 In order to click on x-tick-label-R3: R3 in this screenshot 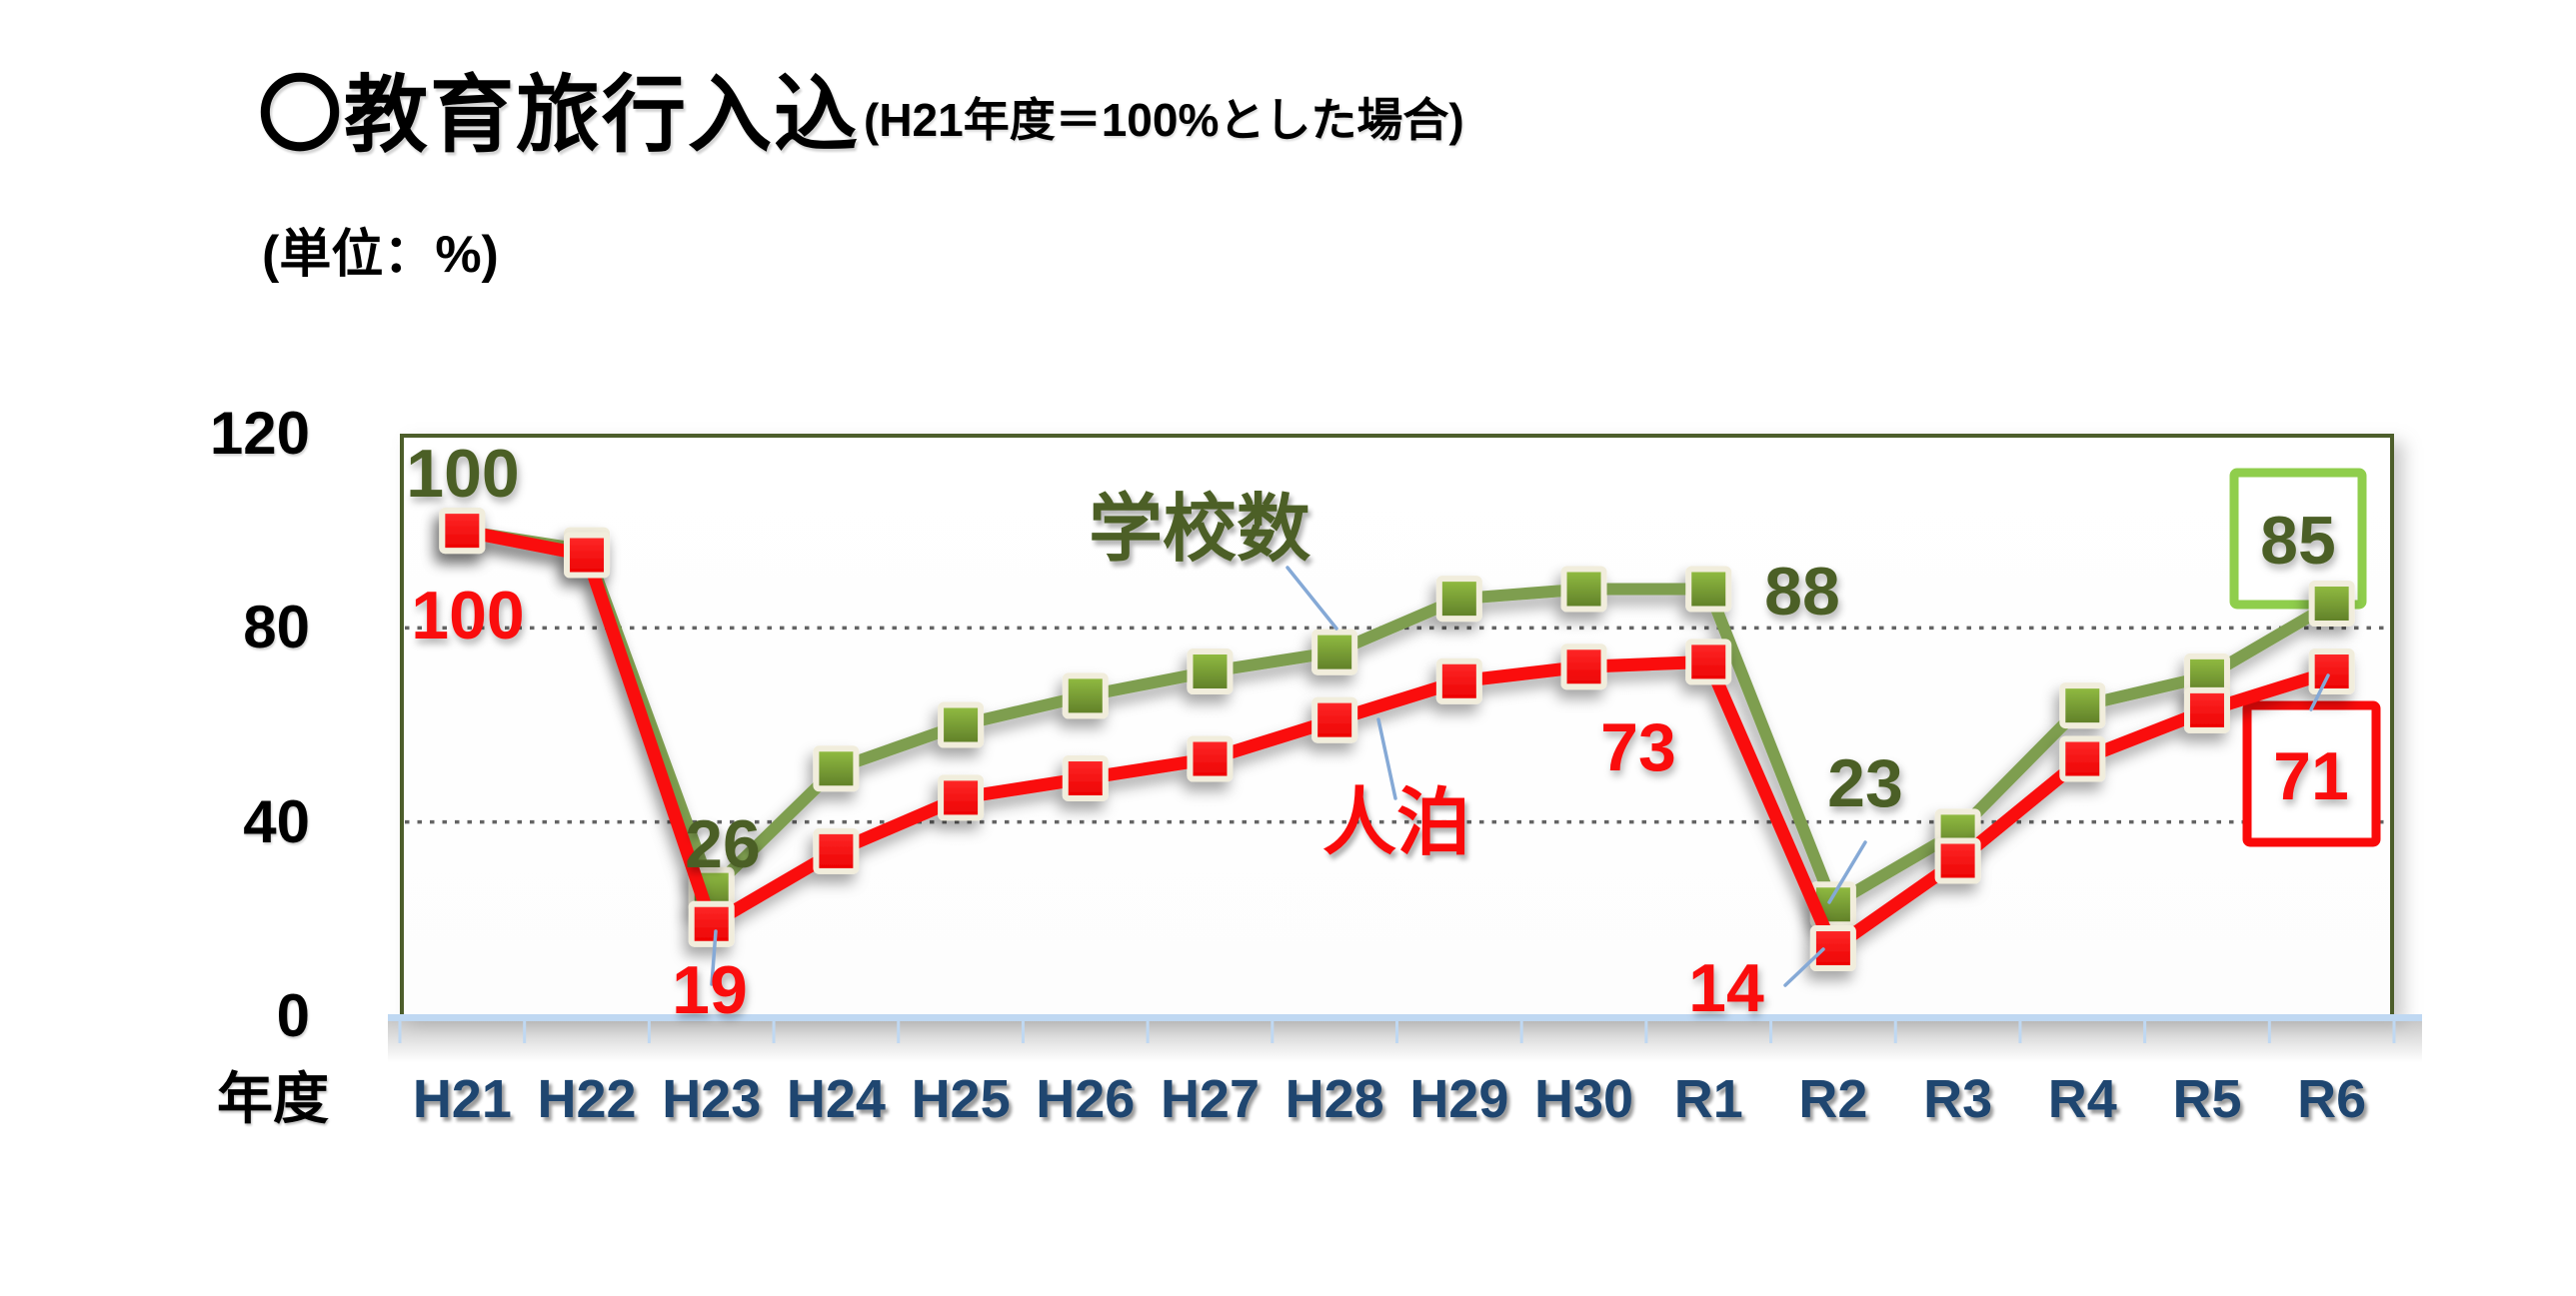, I will do `click(1958, 1099)`.